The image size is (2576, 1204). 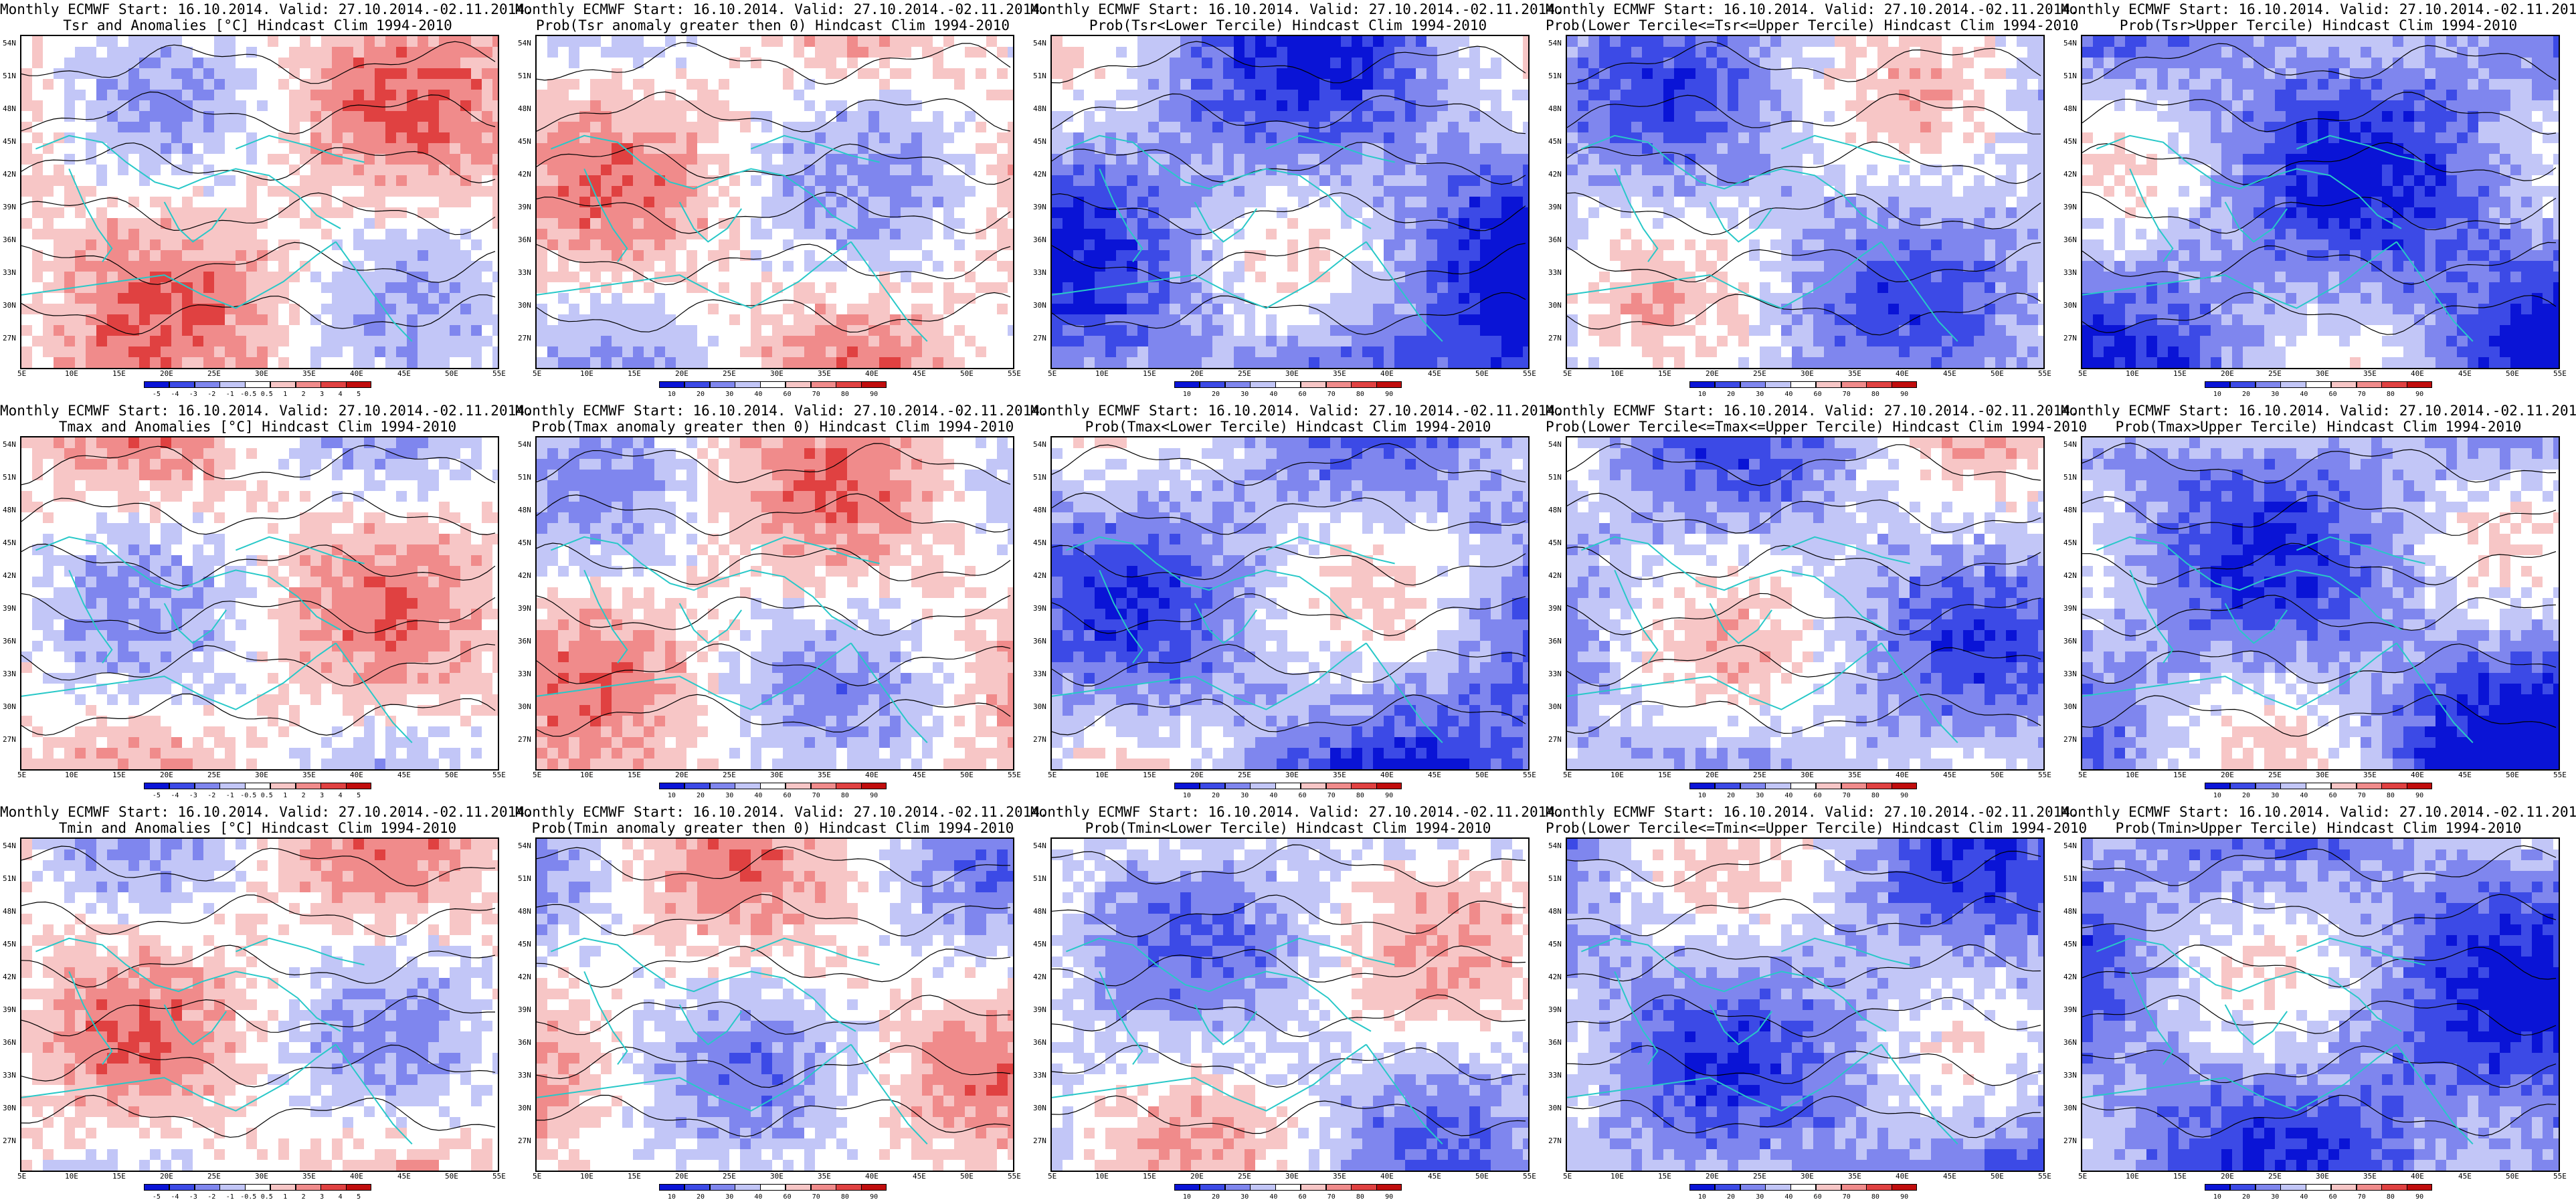 What do you see at coordinates (1805, 202) in the screenshot?
I see `map-field` at bounding box center [1805, 202].